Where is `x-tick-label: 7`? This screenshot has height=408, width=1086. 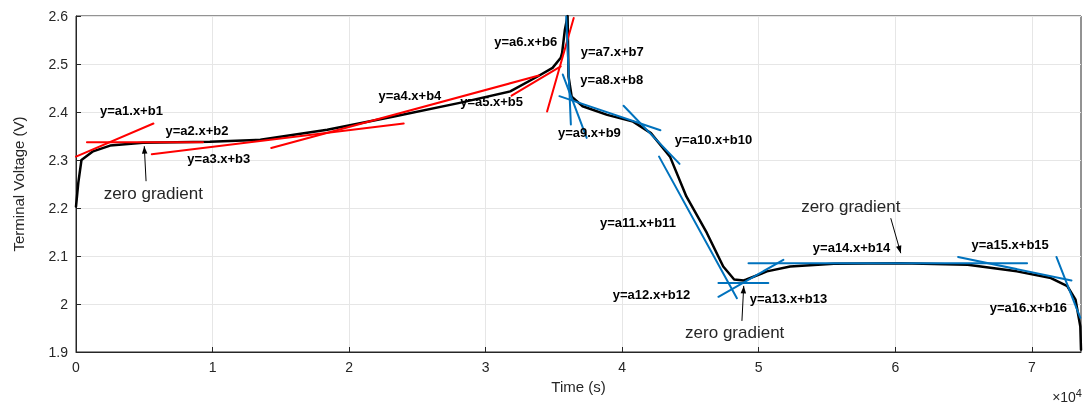 x-tick-label: 7 is located at coordinates (1031, 367).